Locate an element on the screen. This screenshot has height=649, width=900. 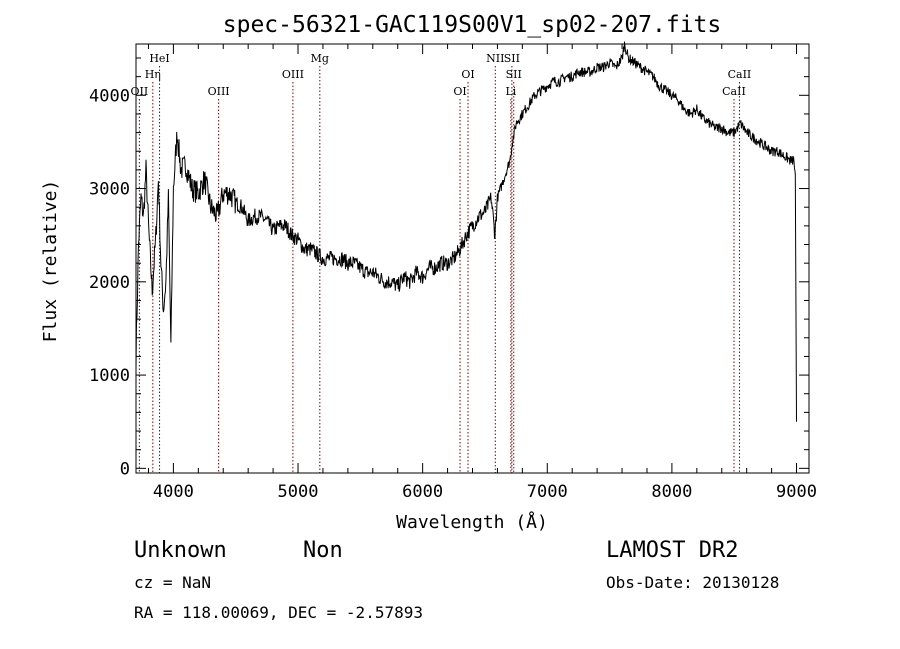
y-tick-label: 0 is located at coordinates (125, 469).